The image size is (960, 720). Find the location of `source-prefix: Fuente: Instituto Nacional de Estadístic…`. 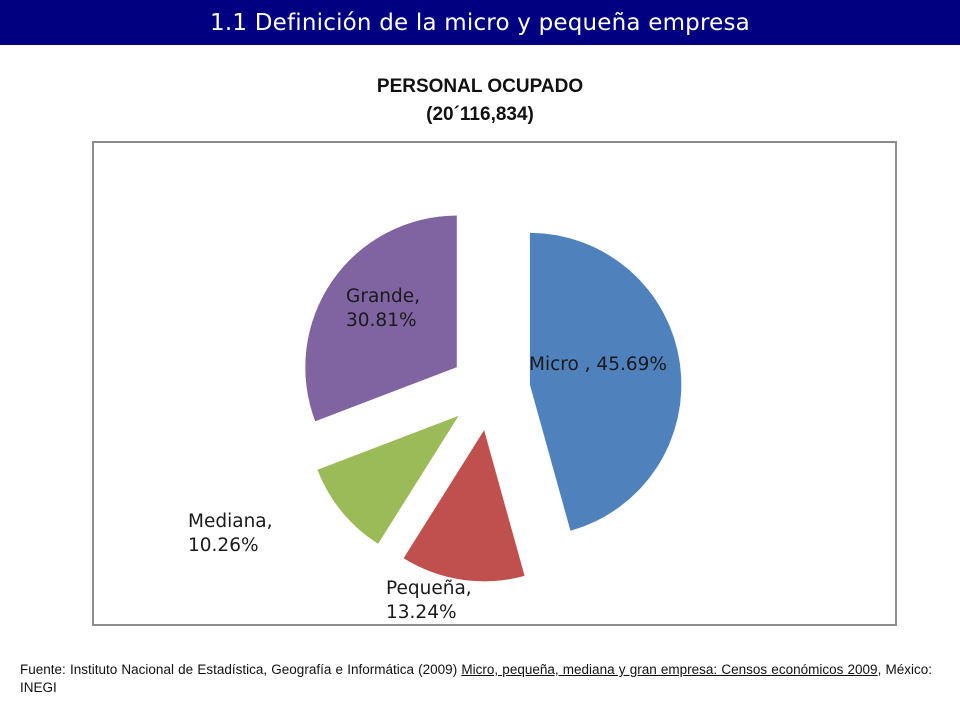

source-prefix: Fuente: Instituto Nacional de Estadístic… is located at coordinates (241, 669).